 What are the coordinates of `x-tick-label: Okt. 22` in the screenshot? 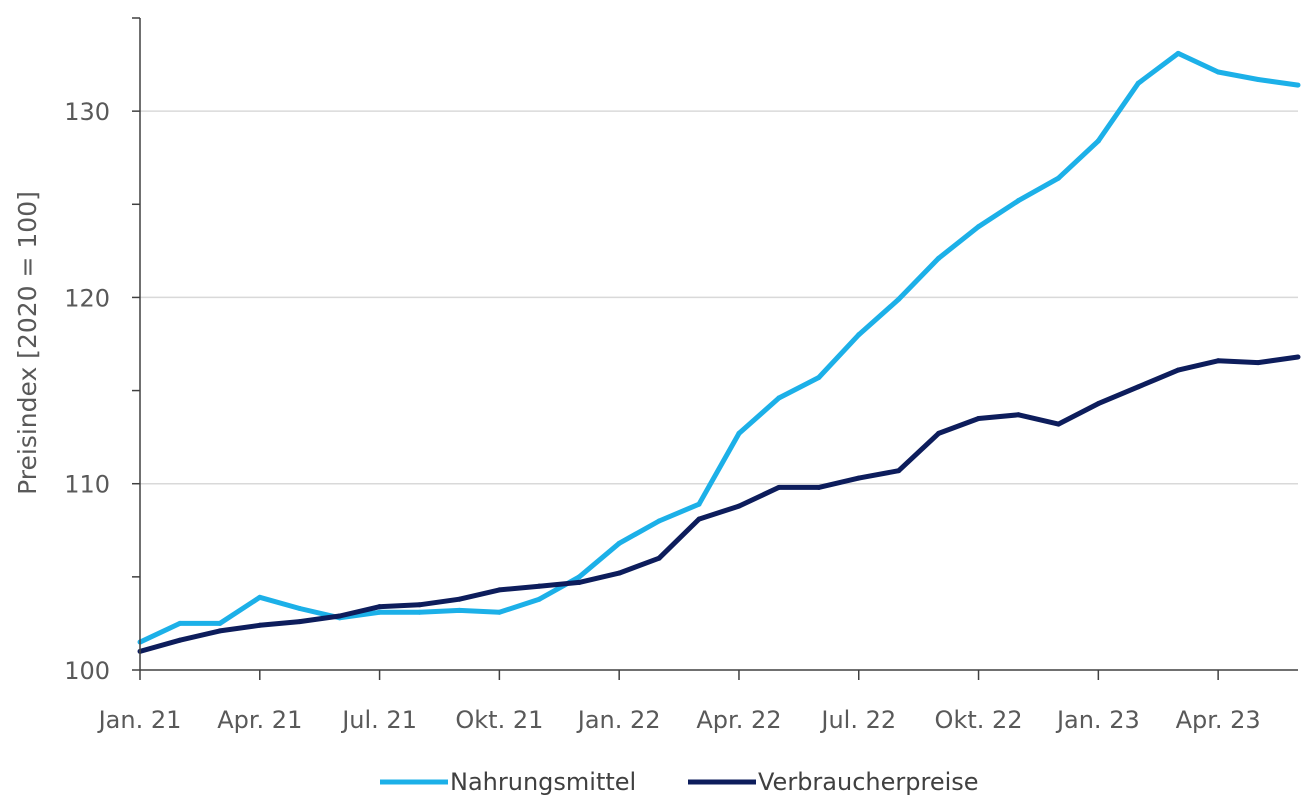 It's located at (979, 720).